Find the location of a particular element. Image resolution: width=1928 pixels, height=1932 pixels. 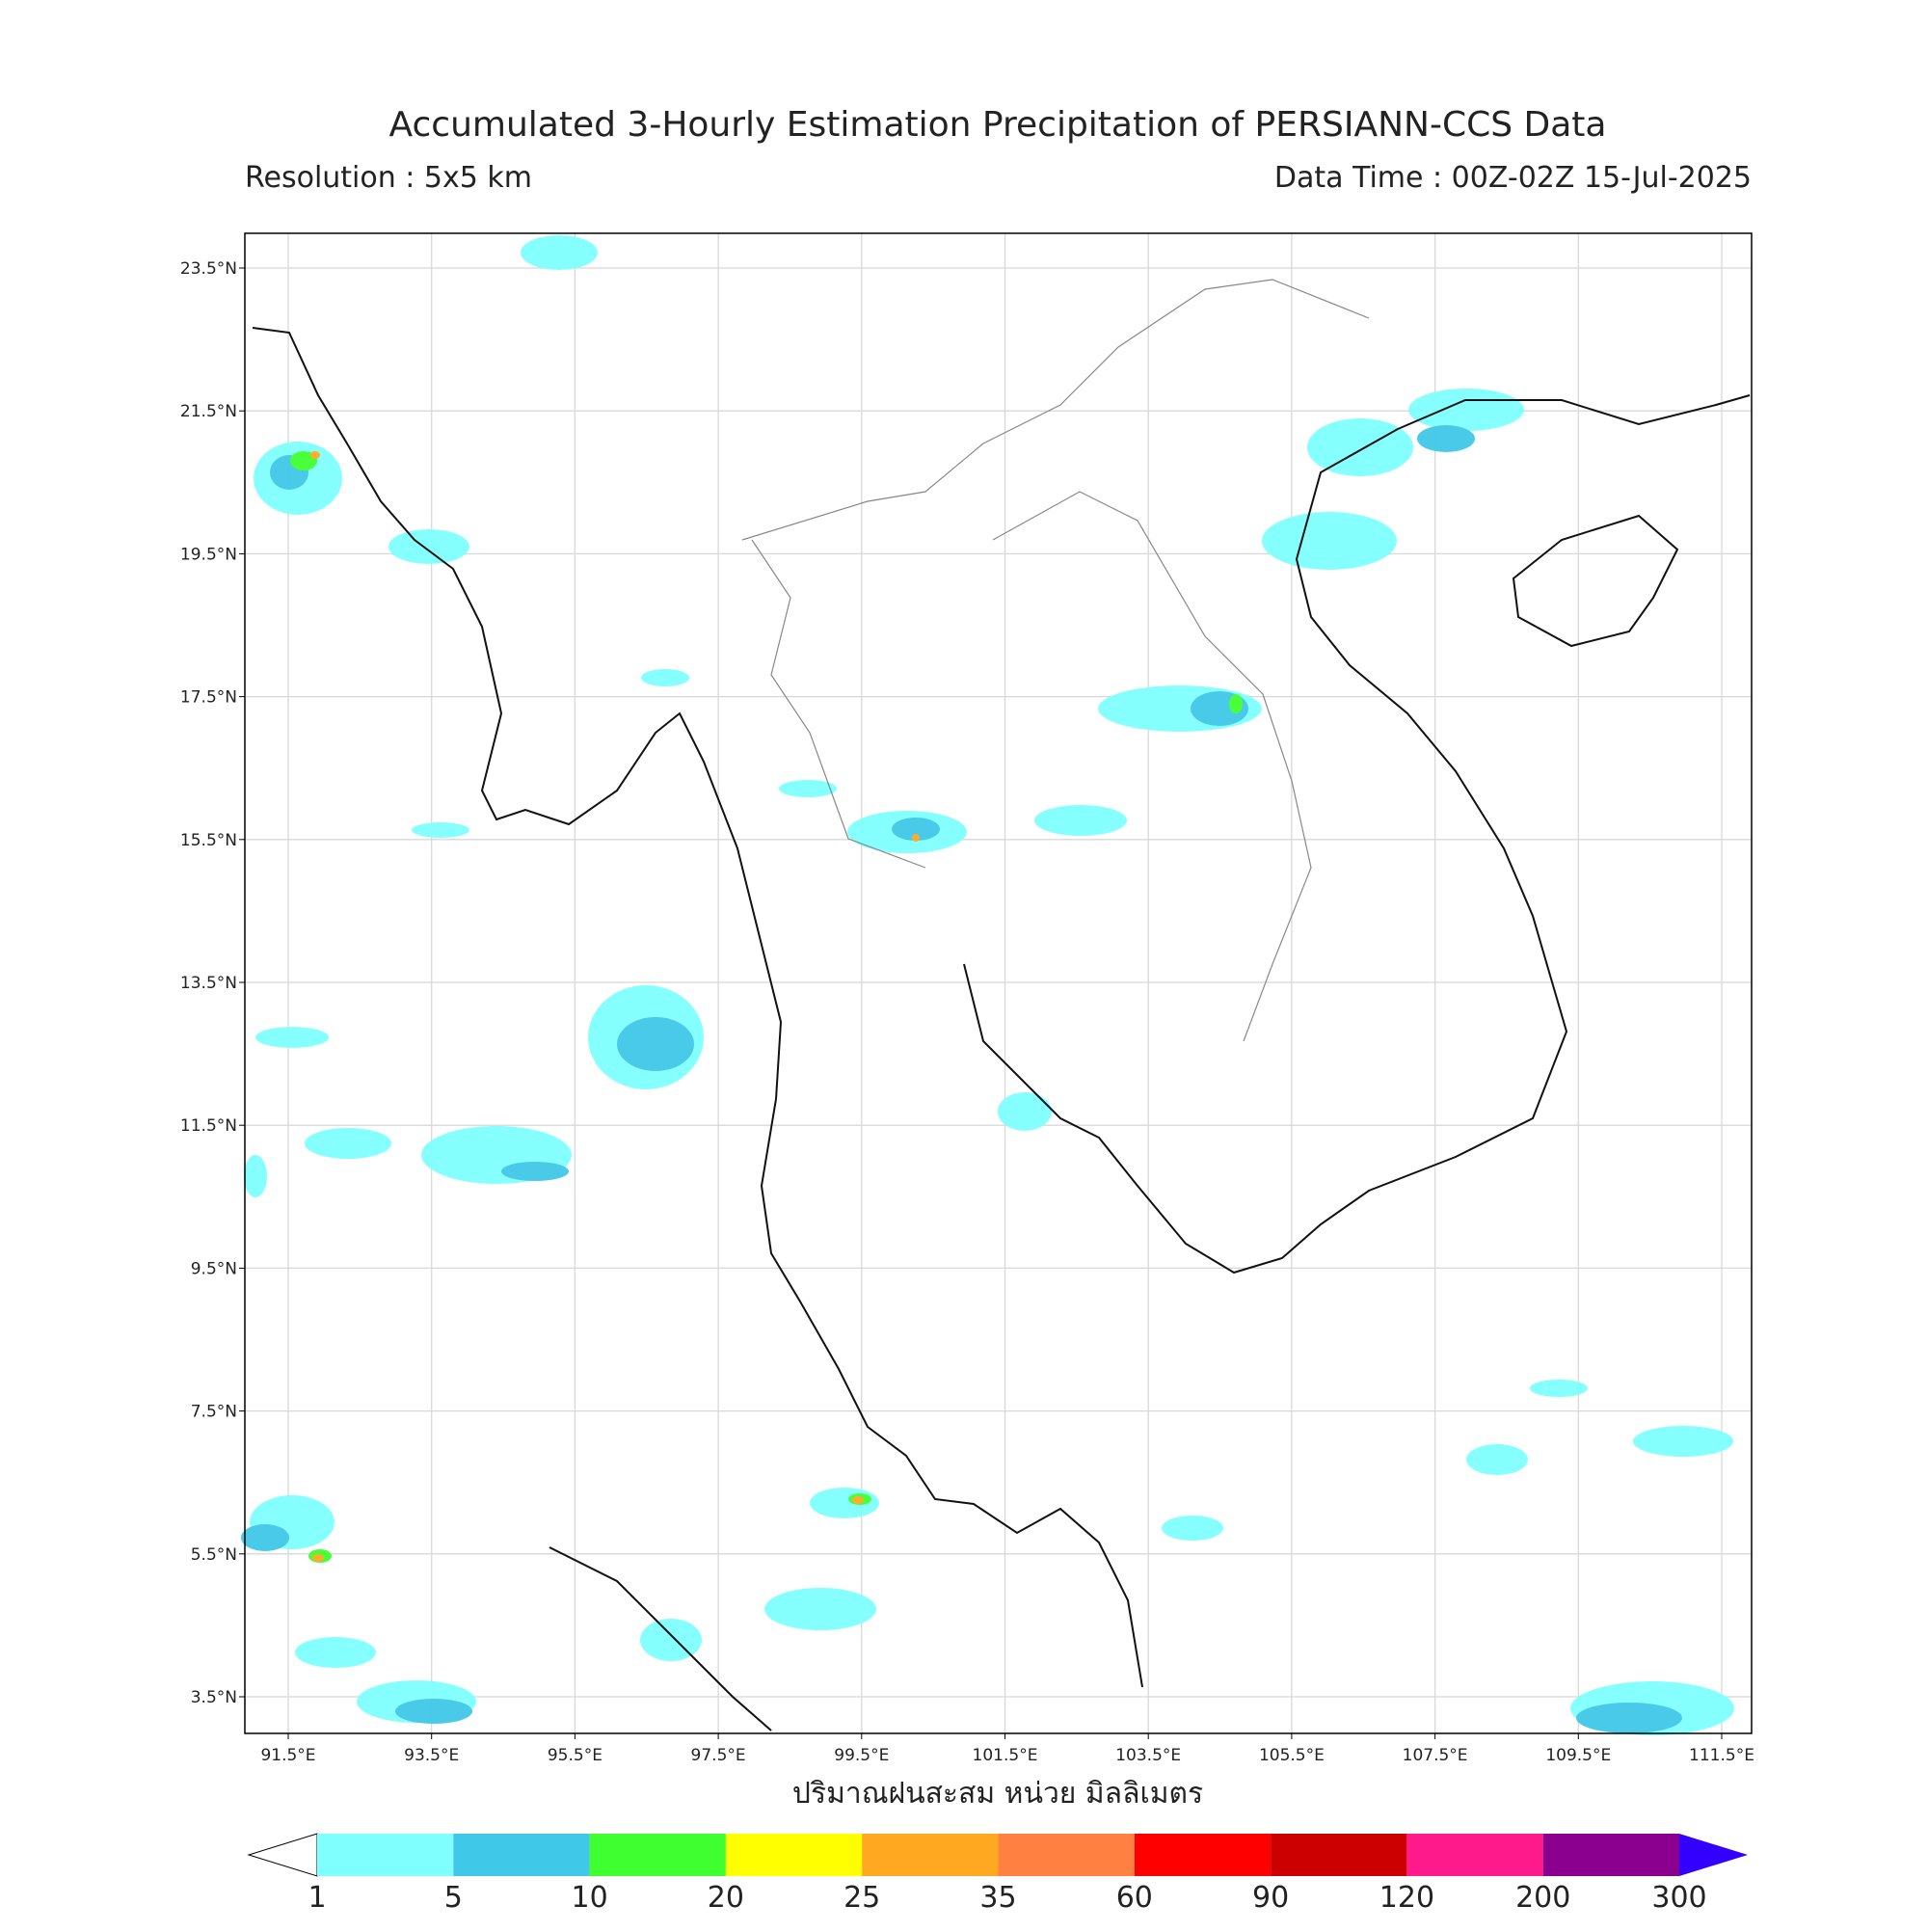

colorbar-label: 1 is located at coordinates (317, 1898).